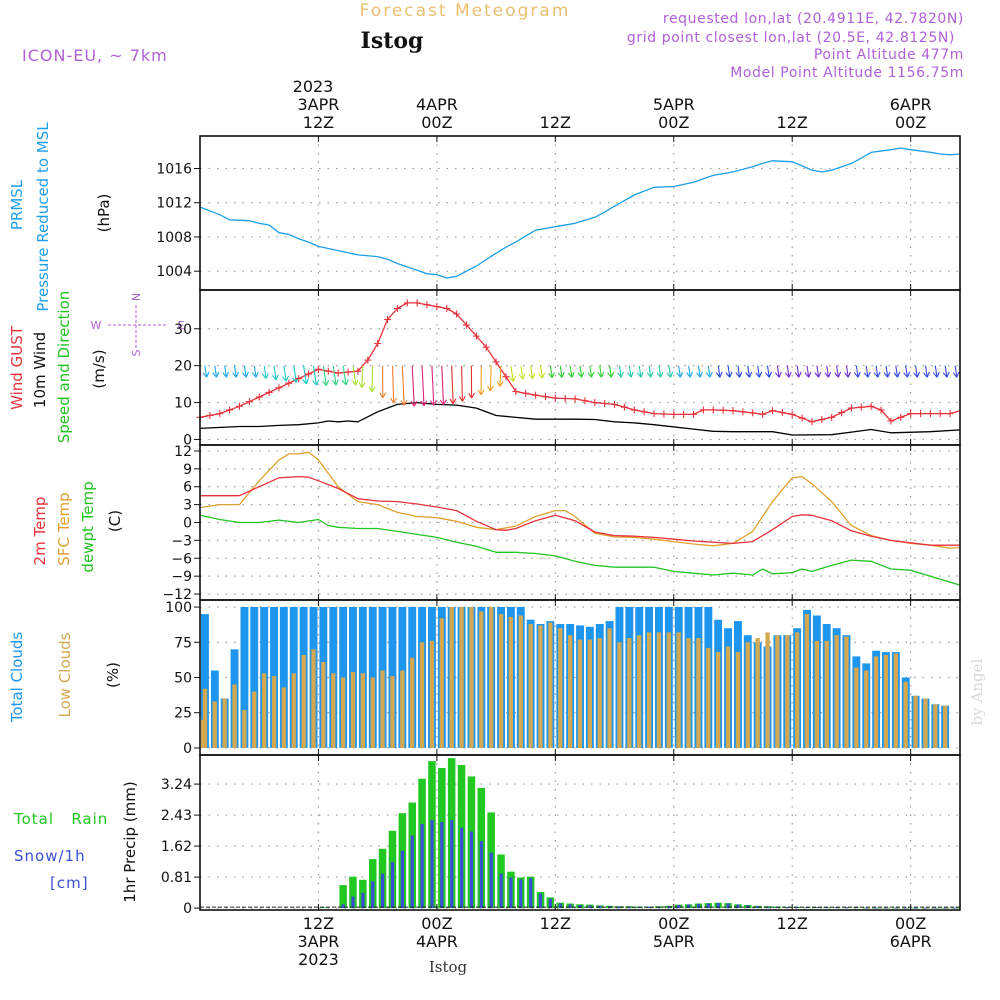  Describe the element at coordinates (176, 878) in the screenshot. I see `precip-ytick-label: 0.81` at that location.